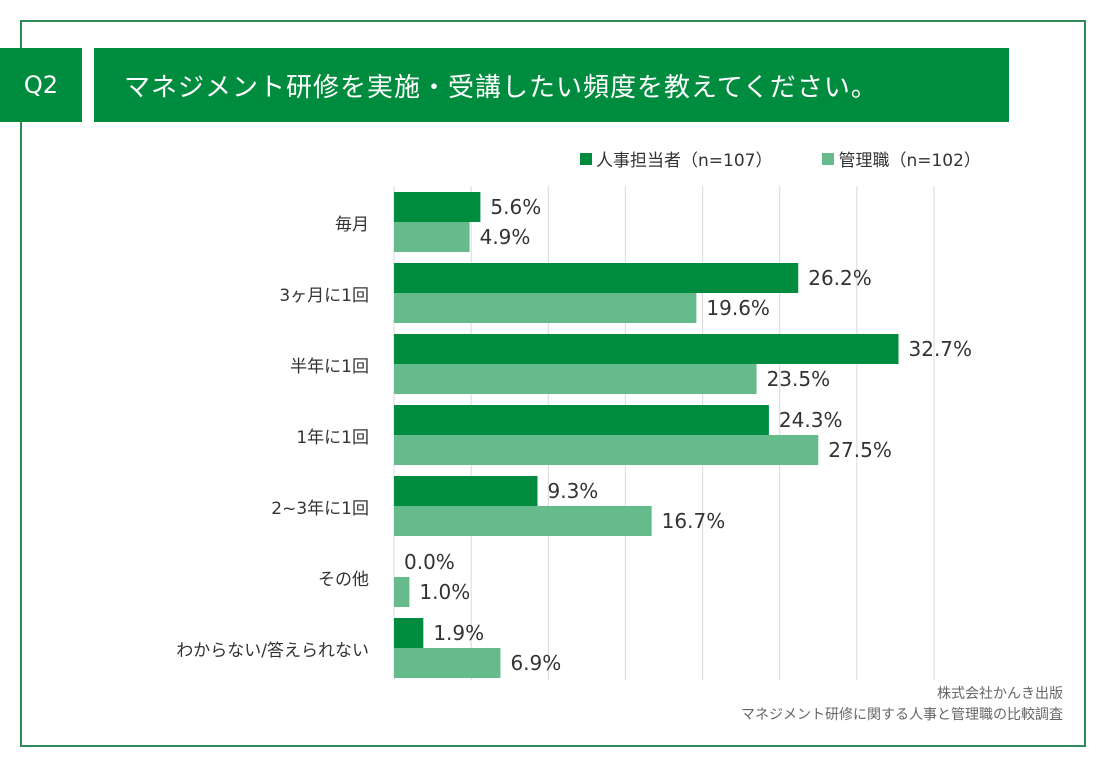 Image resolution: width=1109 pixels, height=767 pixels. Describe the element at coordinates (738, 308) in the screenshot. I see `data-label-manager: 19.6%` at that location.